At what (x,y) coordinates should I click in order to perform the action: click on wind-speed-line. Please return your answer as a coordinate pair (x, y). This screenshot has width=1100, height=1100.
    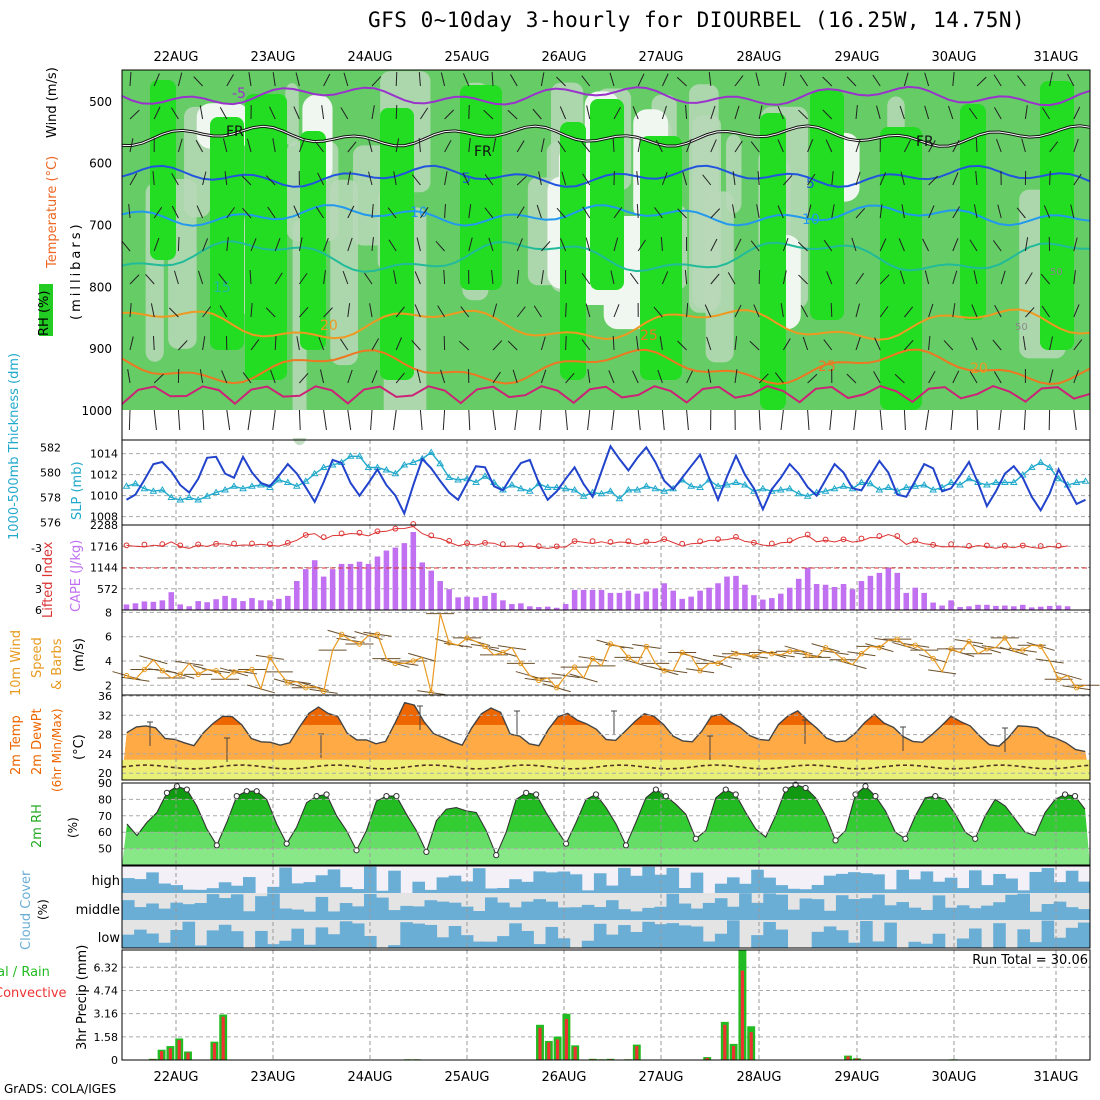
    Looking at the image, I should click on (606, 653).